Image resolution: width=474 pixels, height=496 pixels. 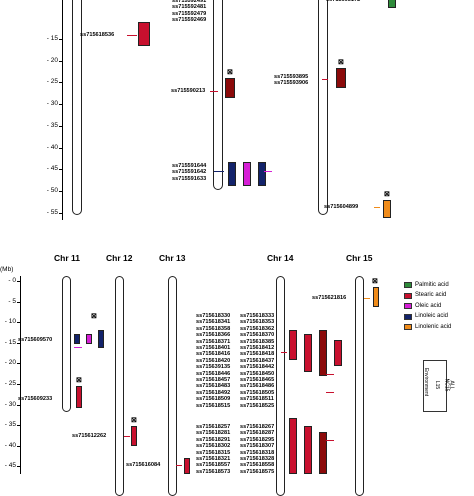 I want to click on chr-label-14: Chr 14, so click(x=280, y=258).